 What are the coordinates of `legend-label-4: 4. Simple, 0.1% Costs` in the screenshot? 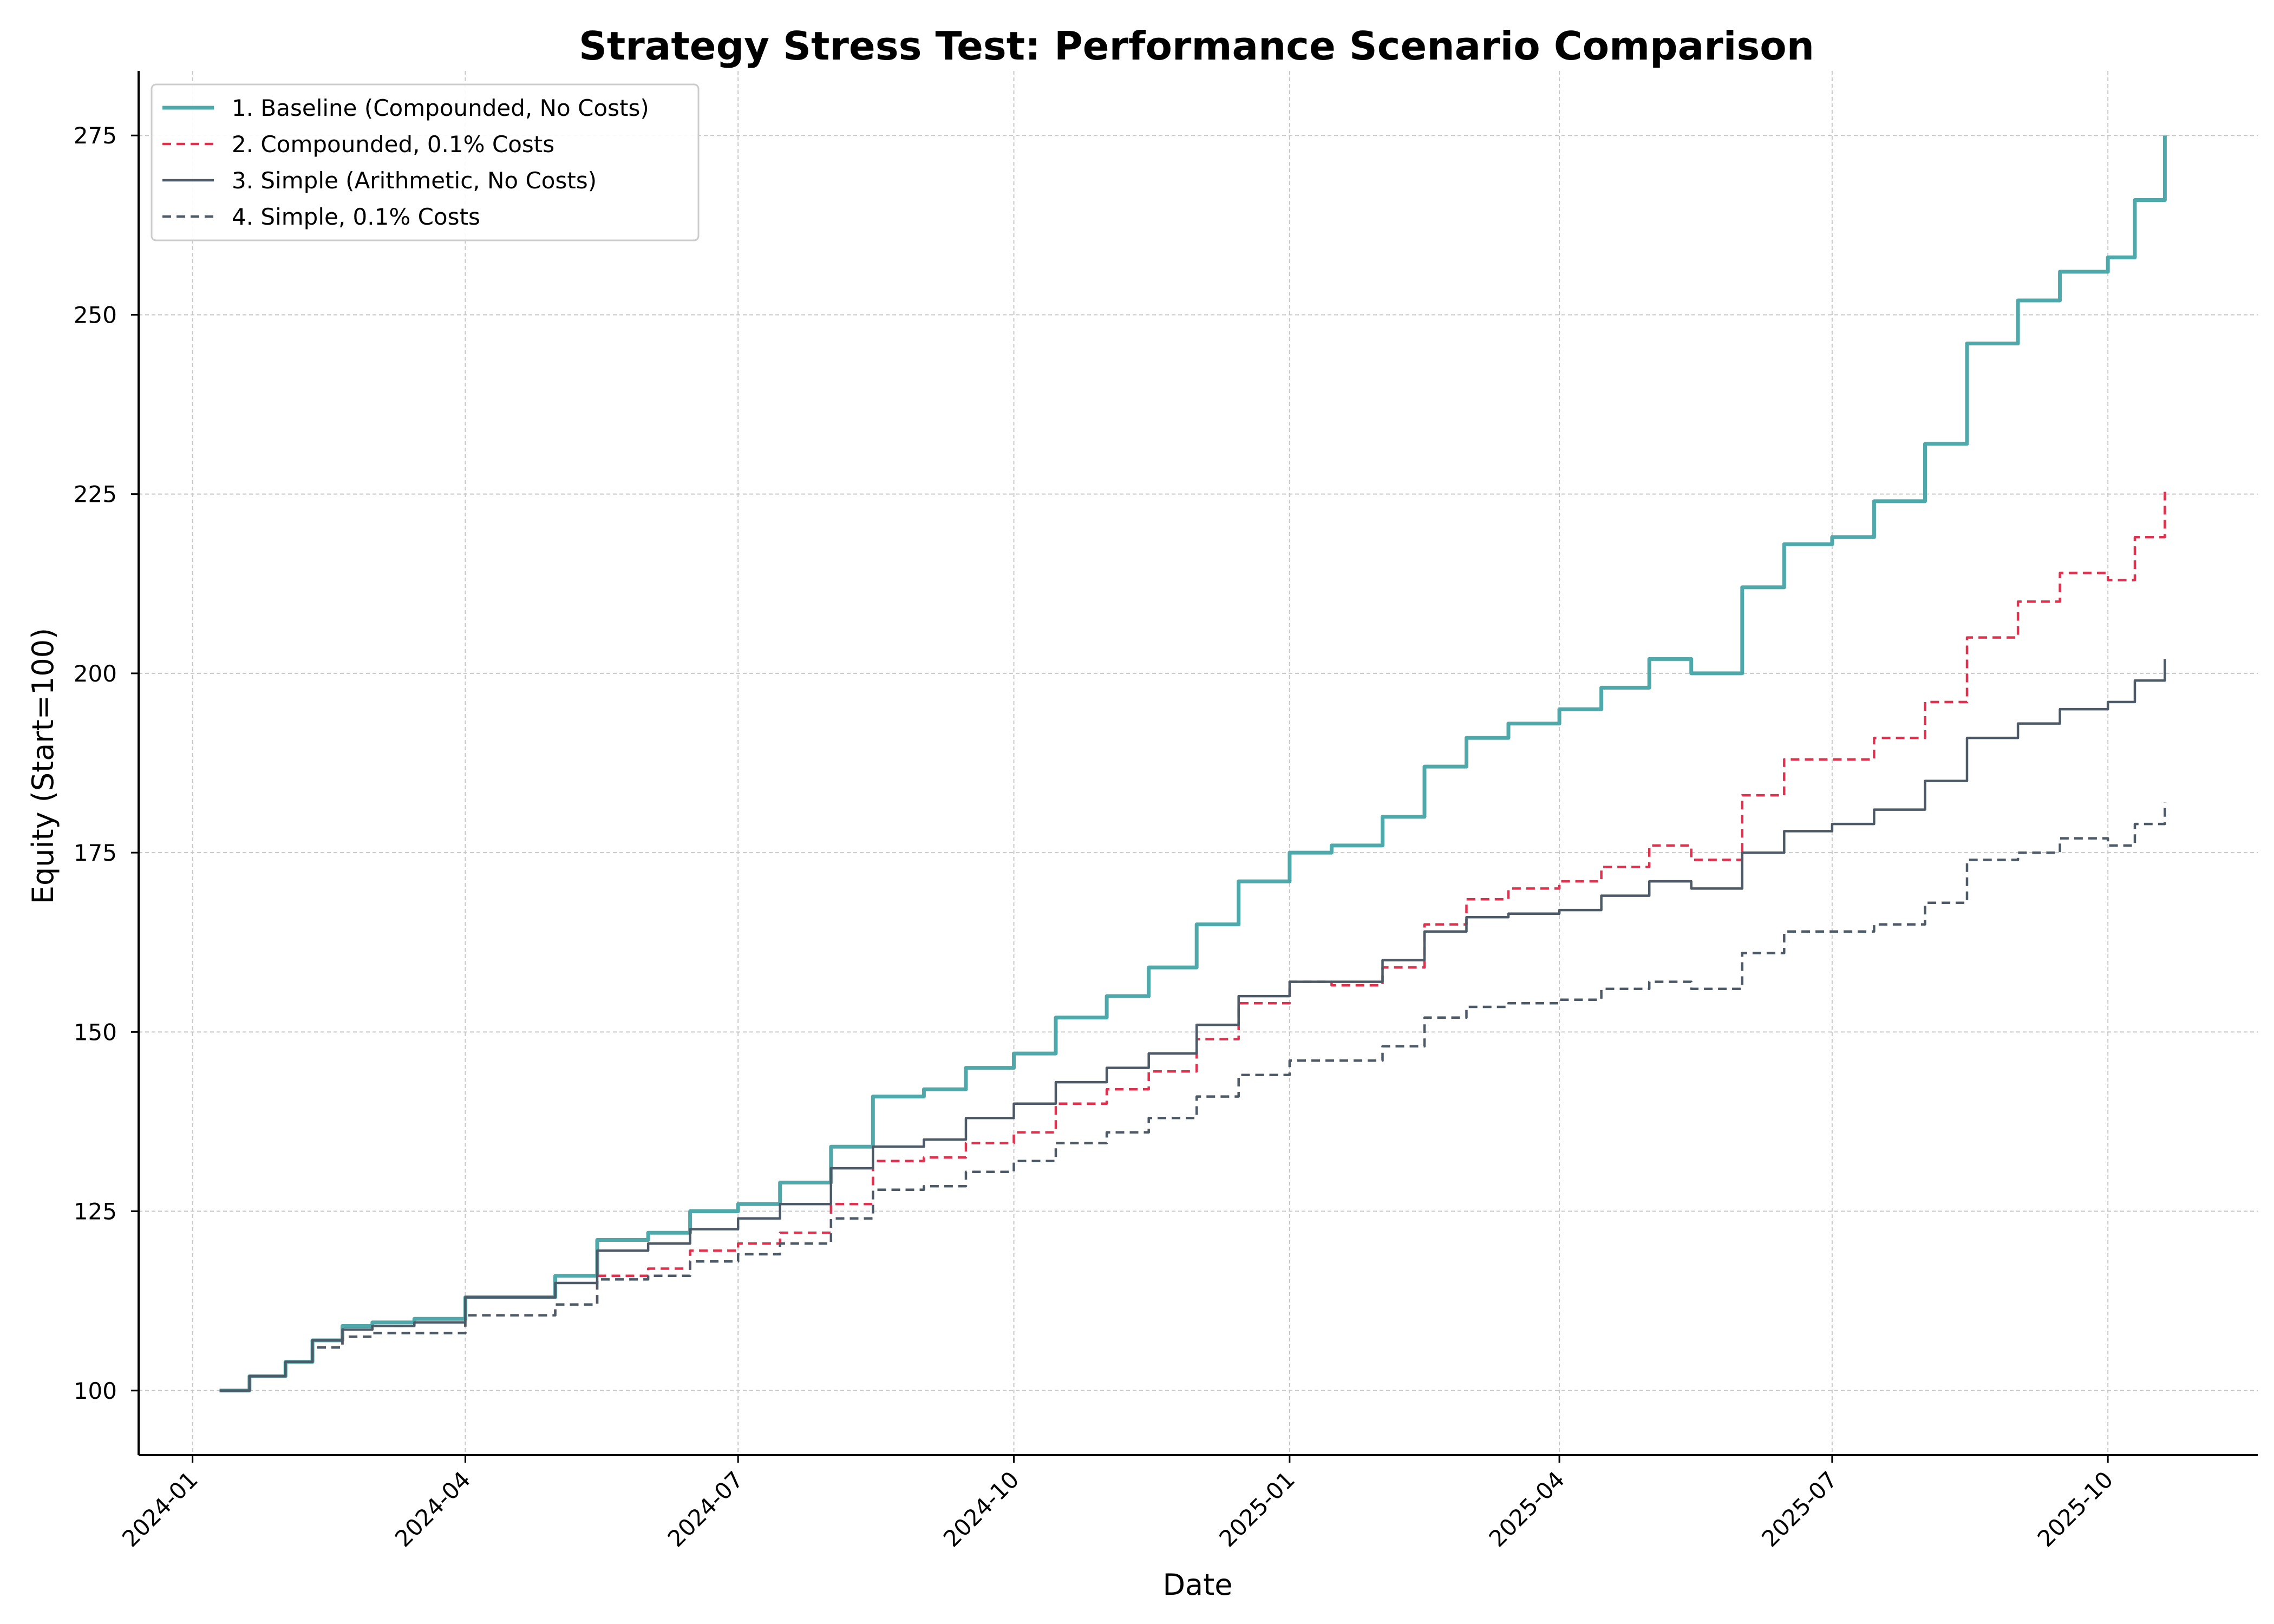 It's located at (356, 217).